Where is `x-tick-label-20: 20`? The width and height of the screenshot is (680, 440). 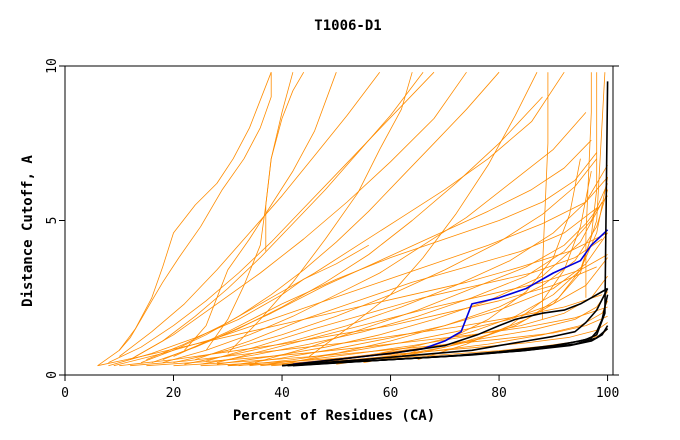 x-tick-label-20: 20 is located at coordinates (174, 393).